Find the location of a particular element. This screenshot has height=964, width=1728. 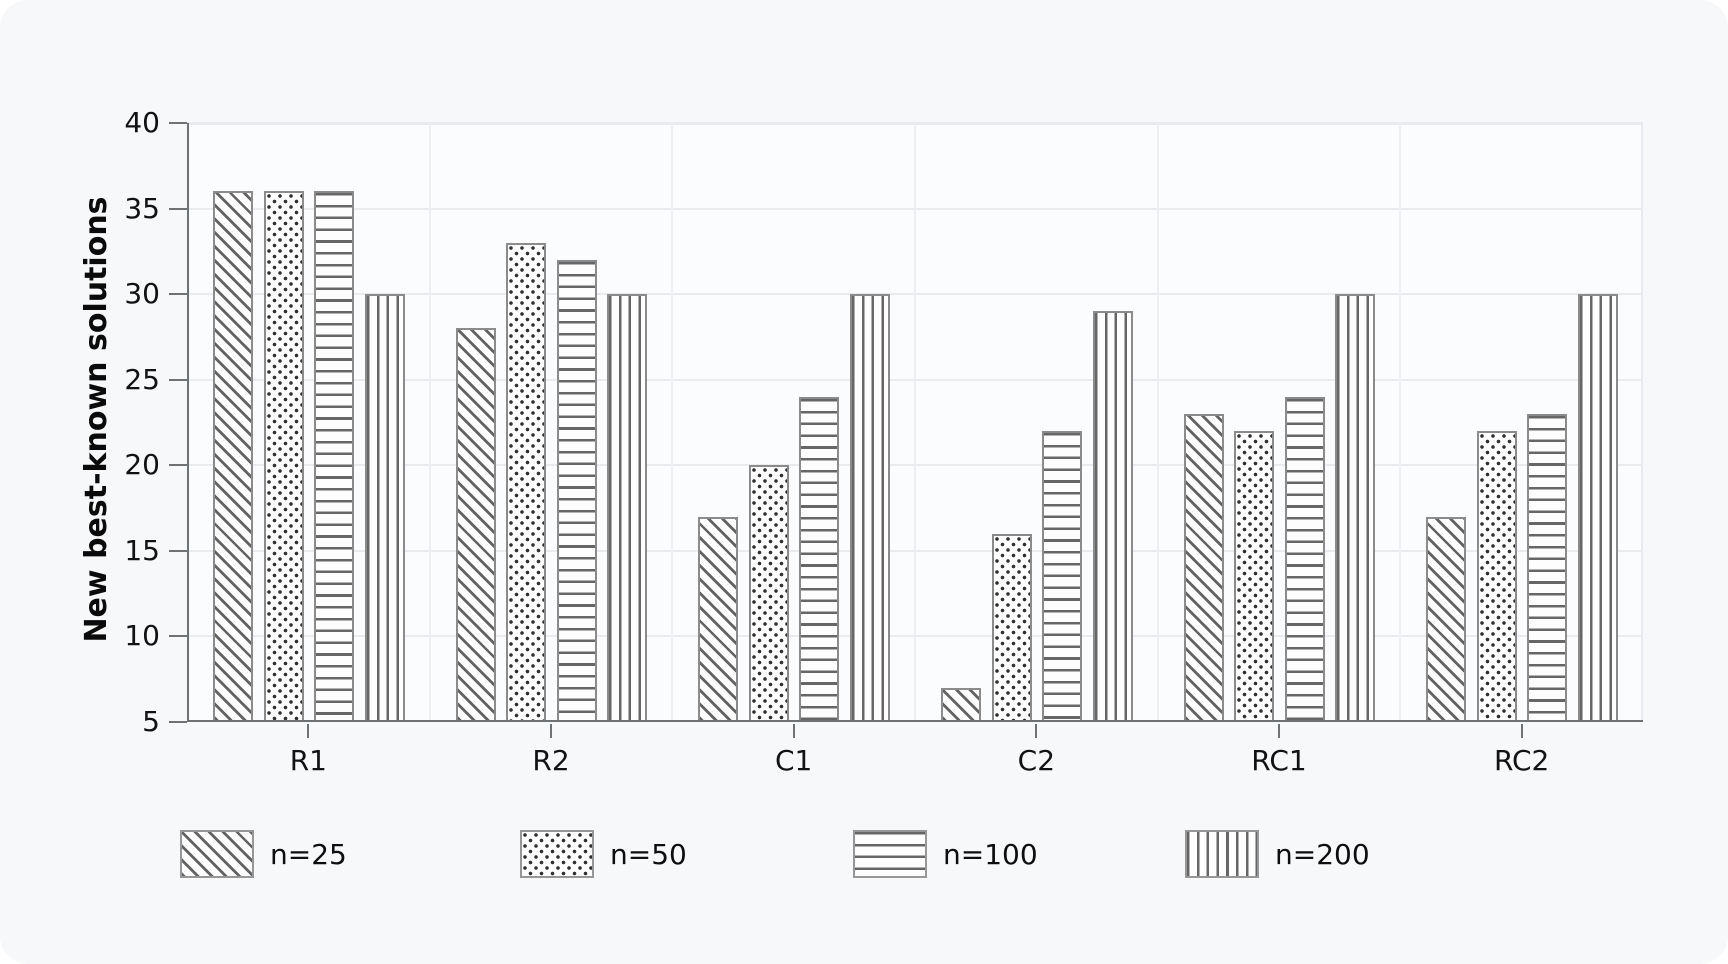

bar-rc2-n200 is located at coordinates (1597, 508).